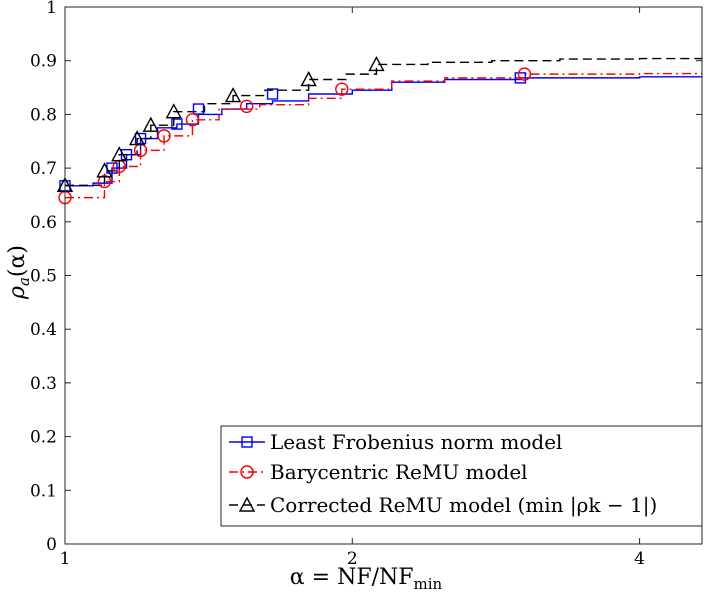 This screenshot has height=596, width=710. I want to click on y-tick-label: 0.2, so click(43, 438).